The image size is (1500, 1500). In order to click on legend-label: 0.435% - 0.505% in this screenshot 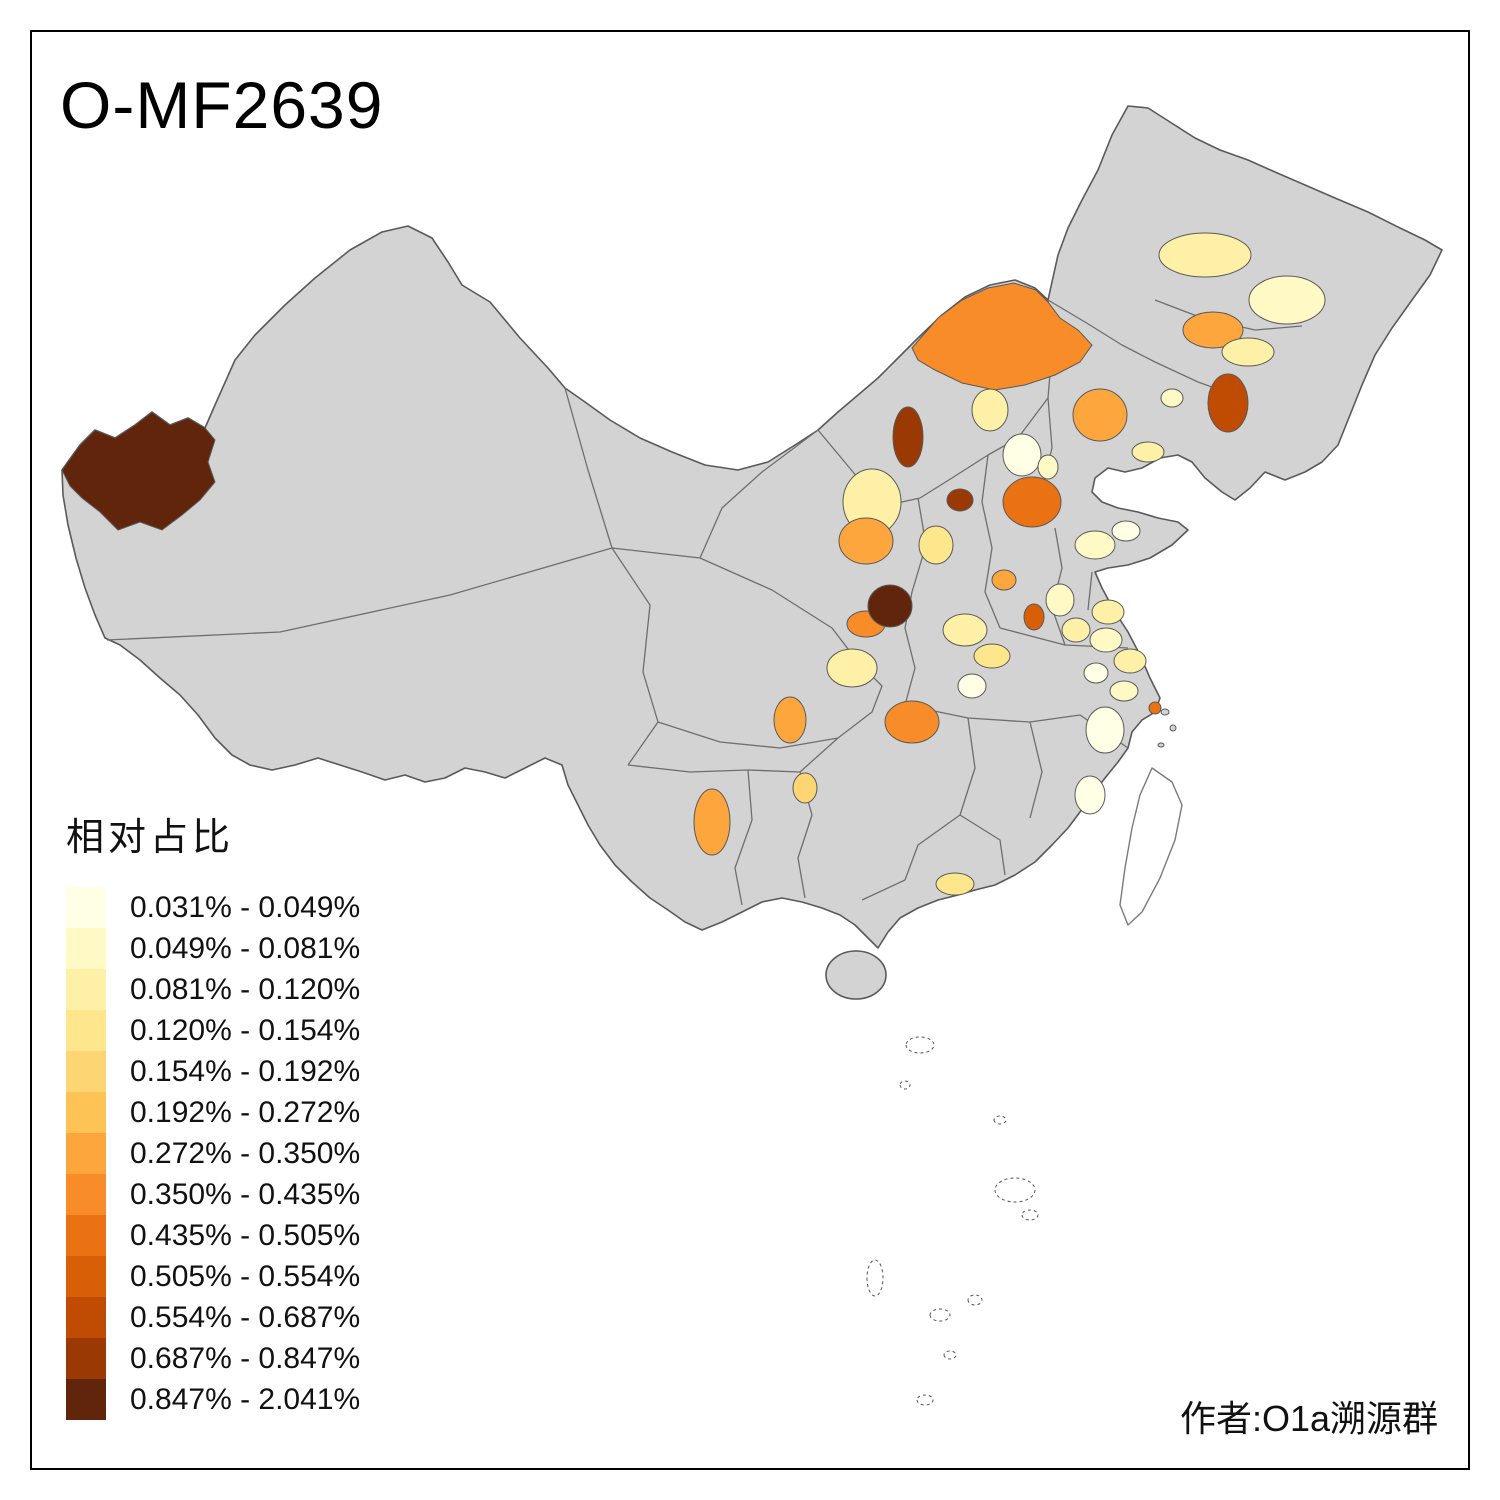, I will do `click(245, 1235)`.